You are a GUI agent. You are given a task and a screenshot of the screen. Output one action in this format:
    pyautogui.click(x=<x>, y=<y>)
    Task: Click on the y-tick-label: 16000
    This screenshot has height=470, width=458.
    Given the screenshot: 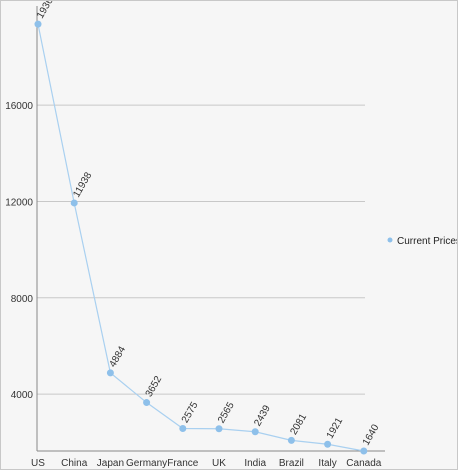 What is the action you would take?
    pyautogui.click(x=19, y=106)
    